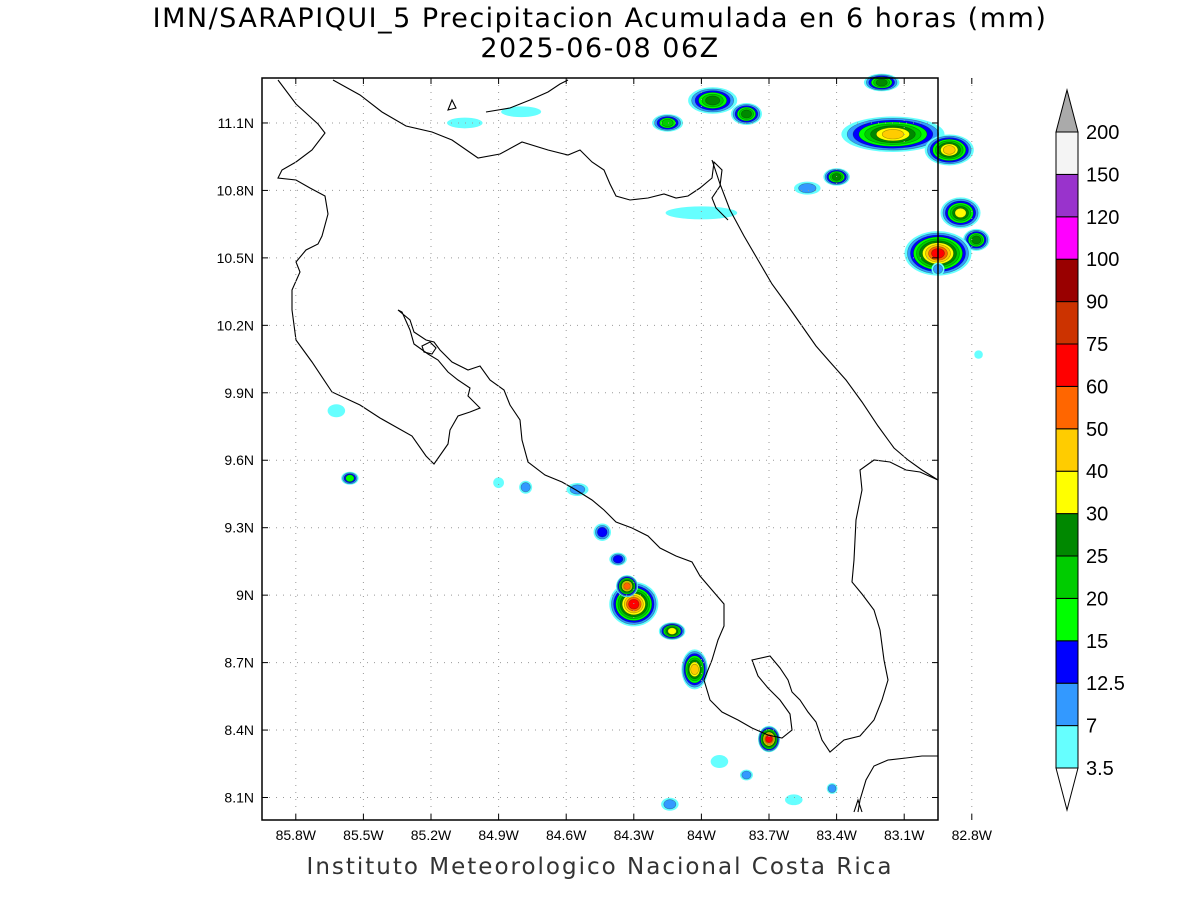 The height and width of the screenshot is (900, 1200). I want to click on y-tick-label: 9N, so click(245, 595).